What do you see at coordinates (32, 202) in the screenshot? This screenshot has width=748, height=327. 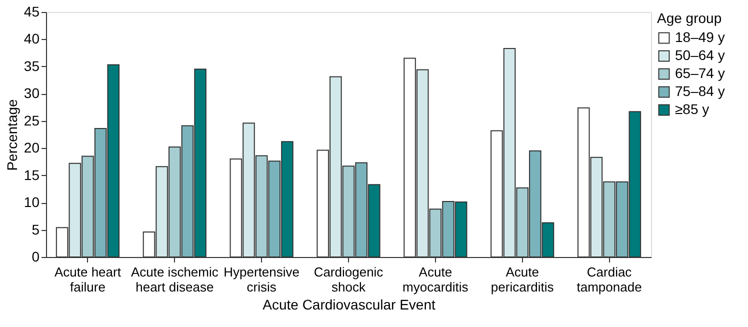 I see `y-tick-label: 10` at bounding box center [32, 202].